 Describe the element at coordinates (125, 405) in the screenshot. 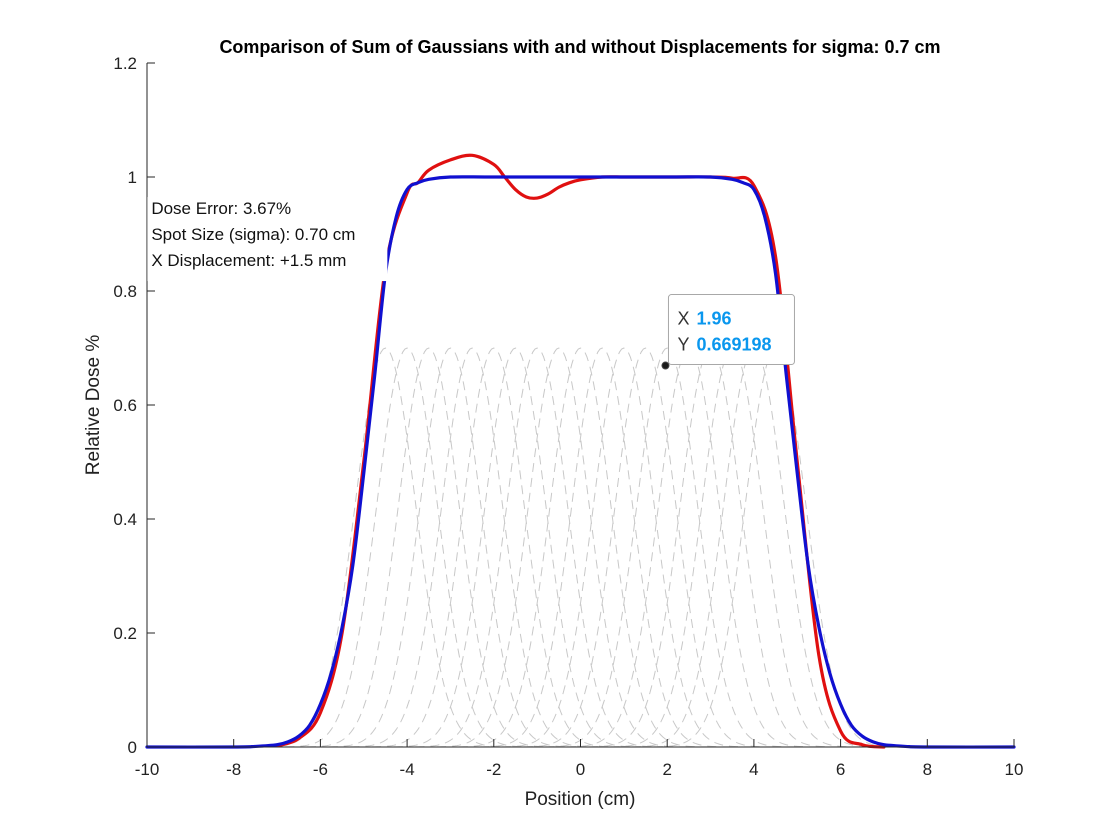

I see `y-tick-label: 0.6` at that location.